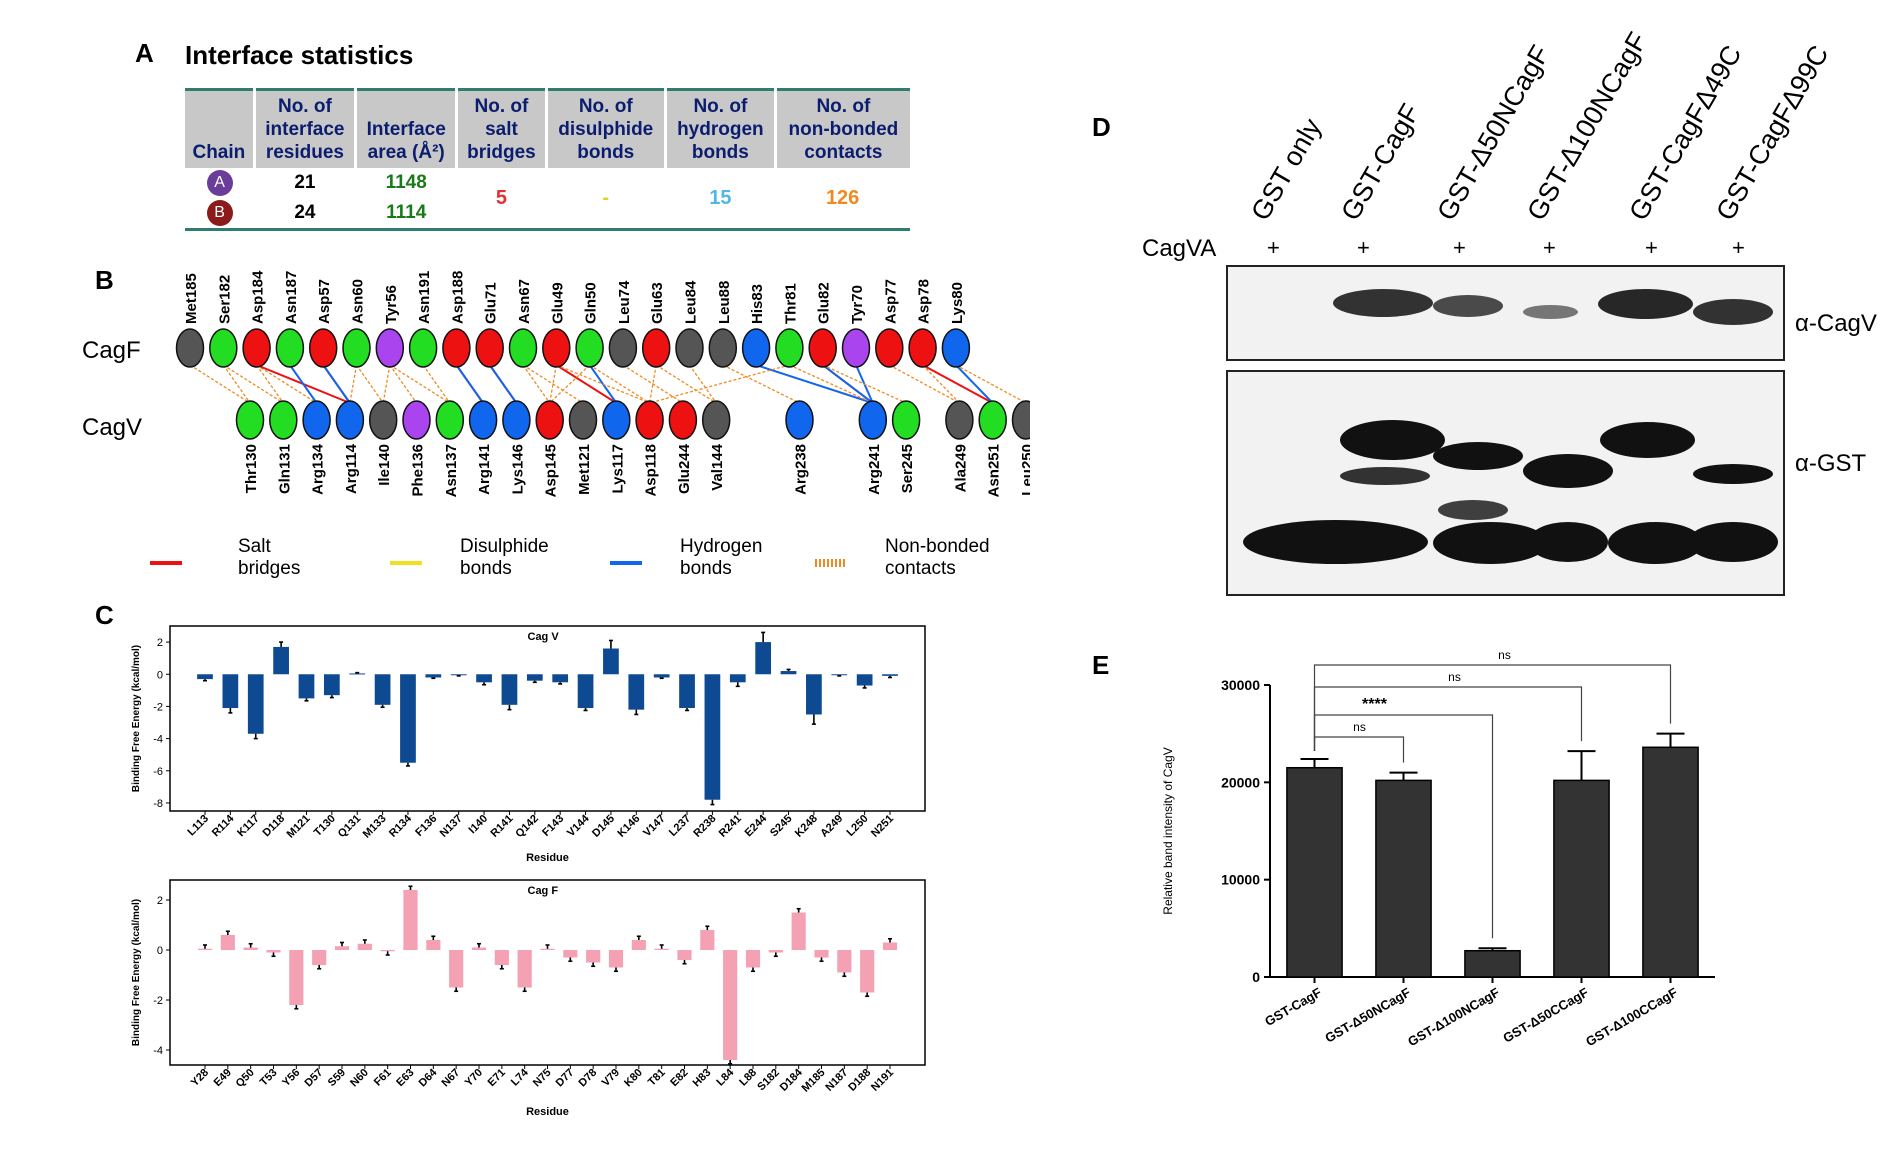  Describe the element at coordinates (628, 826) in the screenshot. I see `x-tick-label: K146` at that location.